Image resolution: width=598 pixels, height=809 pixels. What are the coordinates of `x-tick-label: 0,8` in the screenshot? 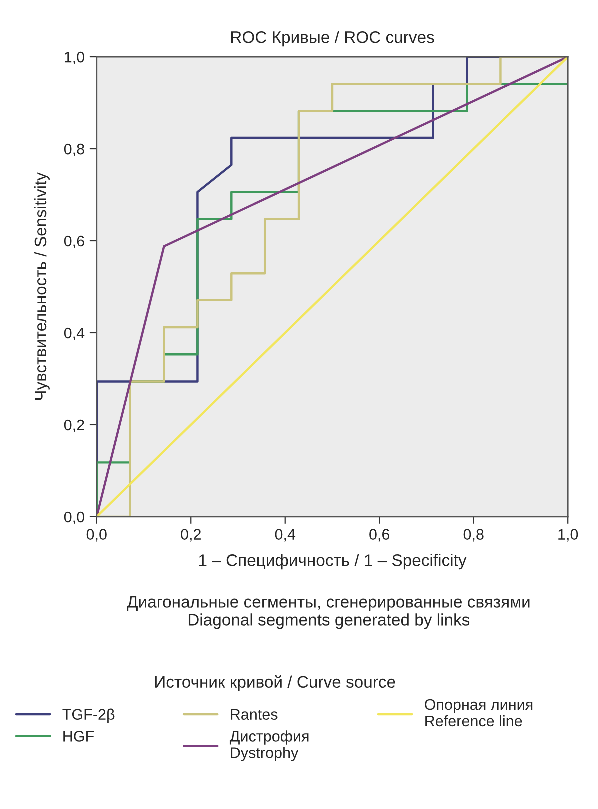 It's located at (474, 535).